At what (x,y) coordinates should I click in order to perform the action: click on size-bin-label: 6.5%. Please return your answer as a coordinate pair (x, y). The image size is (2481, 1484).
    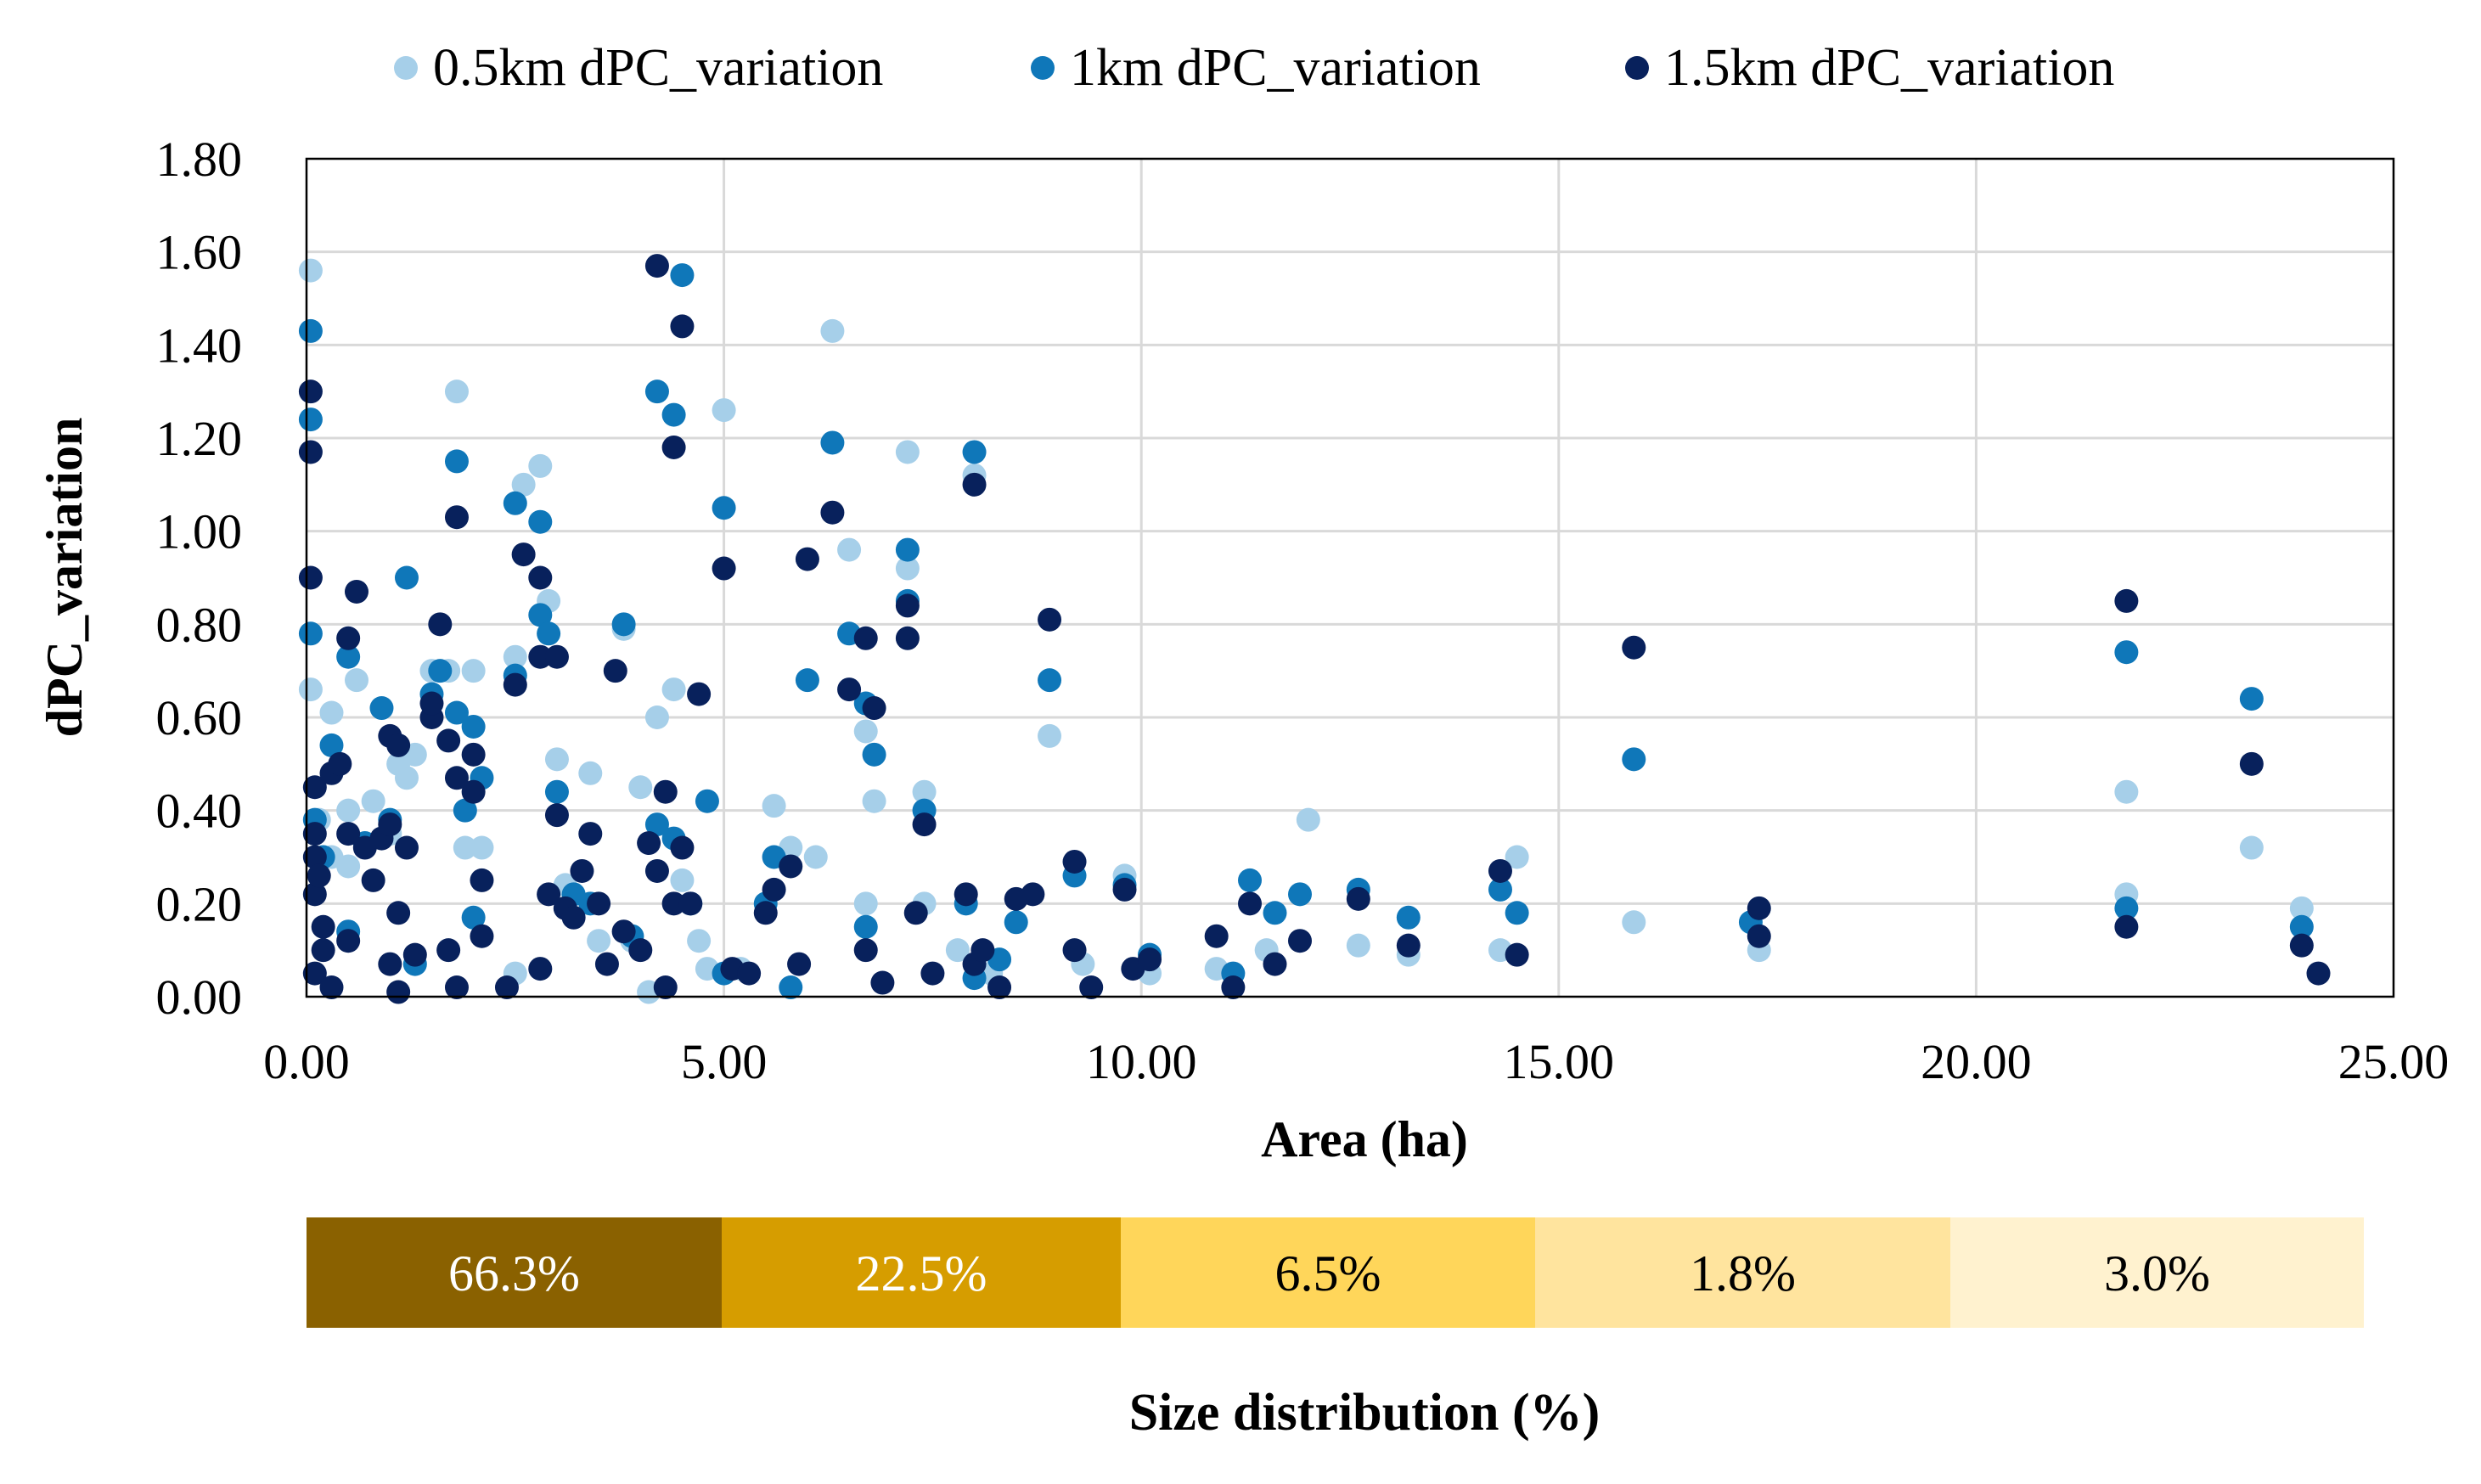
    Looking at the image, I should click on (1328, 1273).